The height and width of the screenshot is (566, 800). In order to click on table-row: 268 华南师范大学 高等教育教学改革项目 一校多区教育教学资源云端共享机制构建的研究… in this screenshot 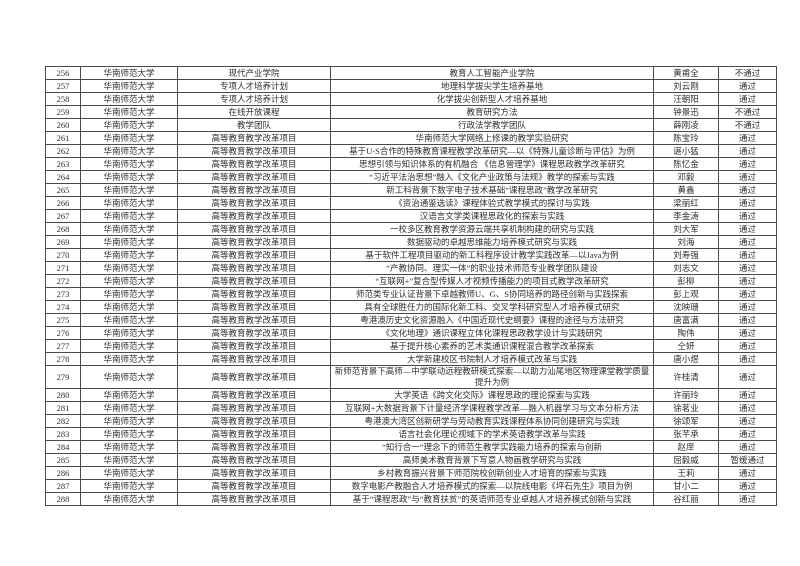, I will do `click(411, 229)`.